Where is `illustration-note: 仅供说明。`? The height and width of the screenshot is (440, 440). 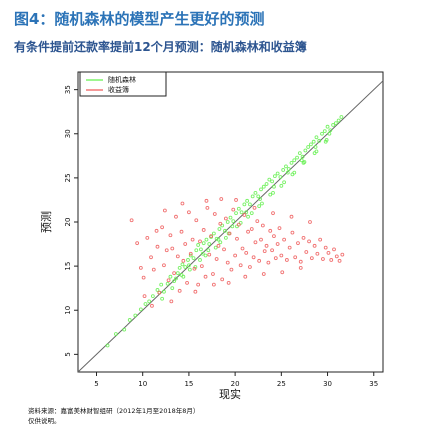
illustration-note: 仅供说明。 is located at coordinates (44, 421).